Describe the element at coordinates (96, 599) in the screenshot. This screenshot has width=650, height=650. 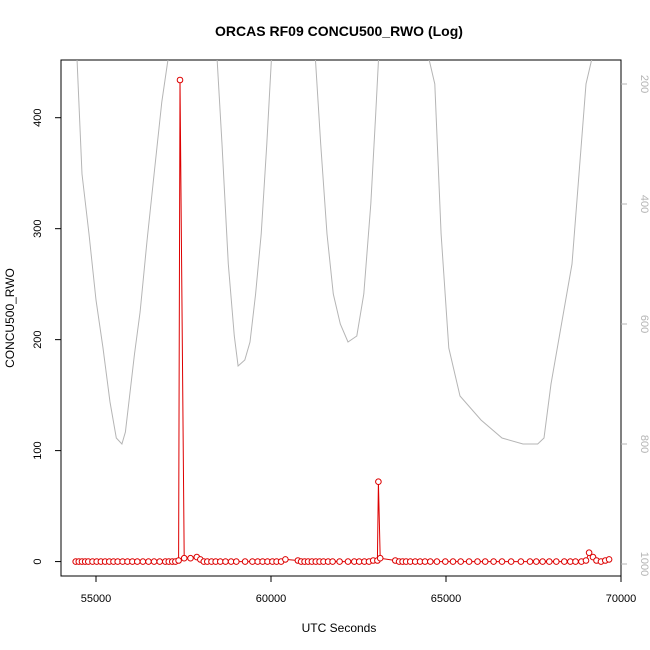
I see `x-tick-label: 55000` at that location.